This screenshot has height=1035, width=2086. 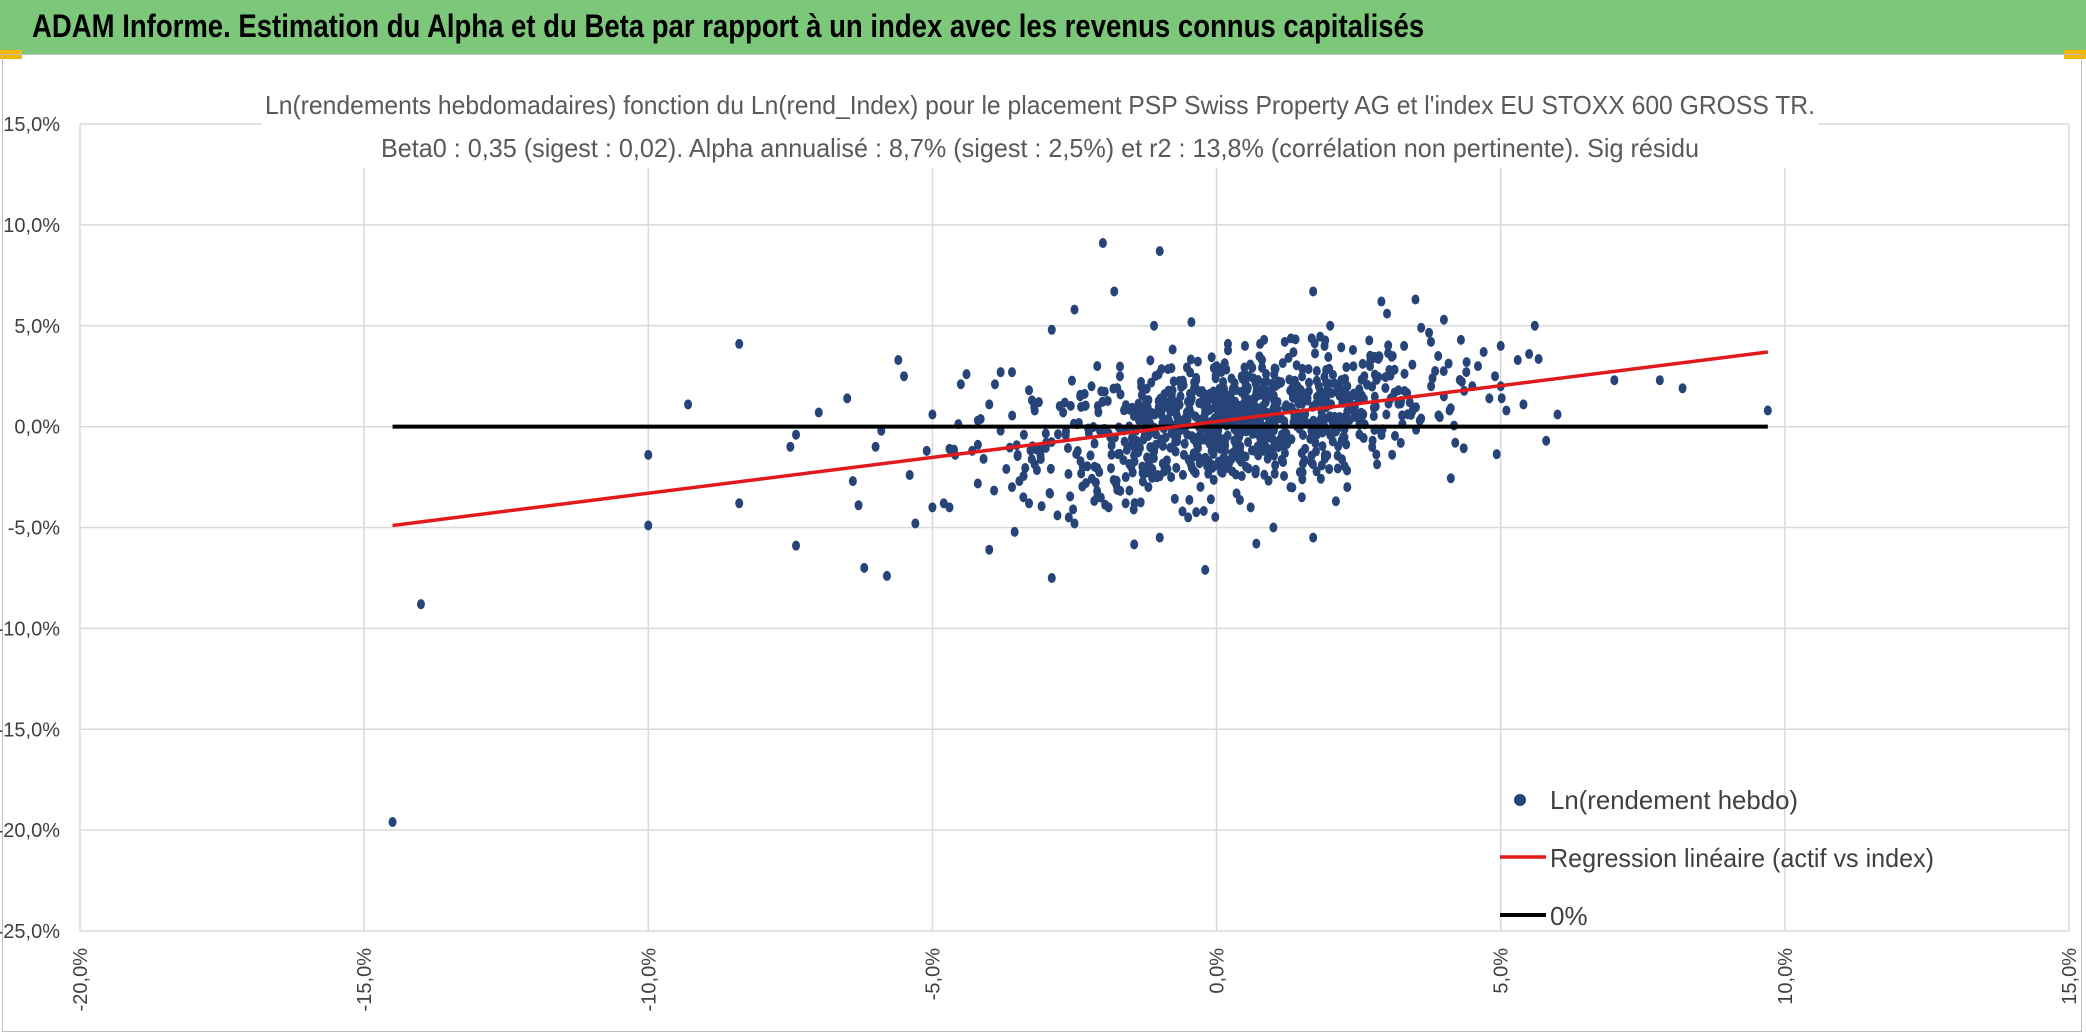 What do you see at coordinates (30, 730) in the screenshot?
I see `y-tick-label: -15,0%` at bounding box center [30, 730].